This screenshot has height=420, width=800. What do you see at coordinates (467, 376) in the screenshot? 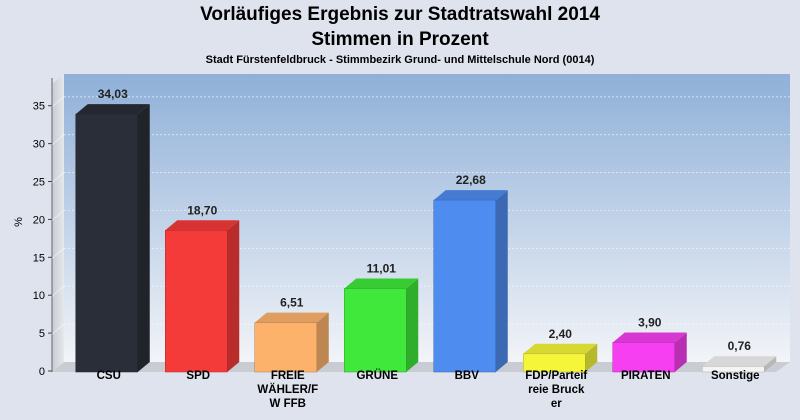
I see `x-tick-label: BBV` at bounding box center [467, 376].